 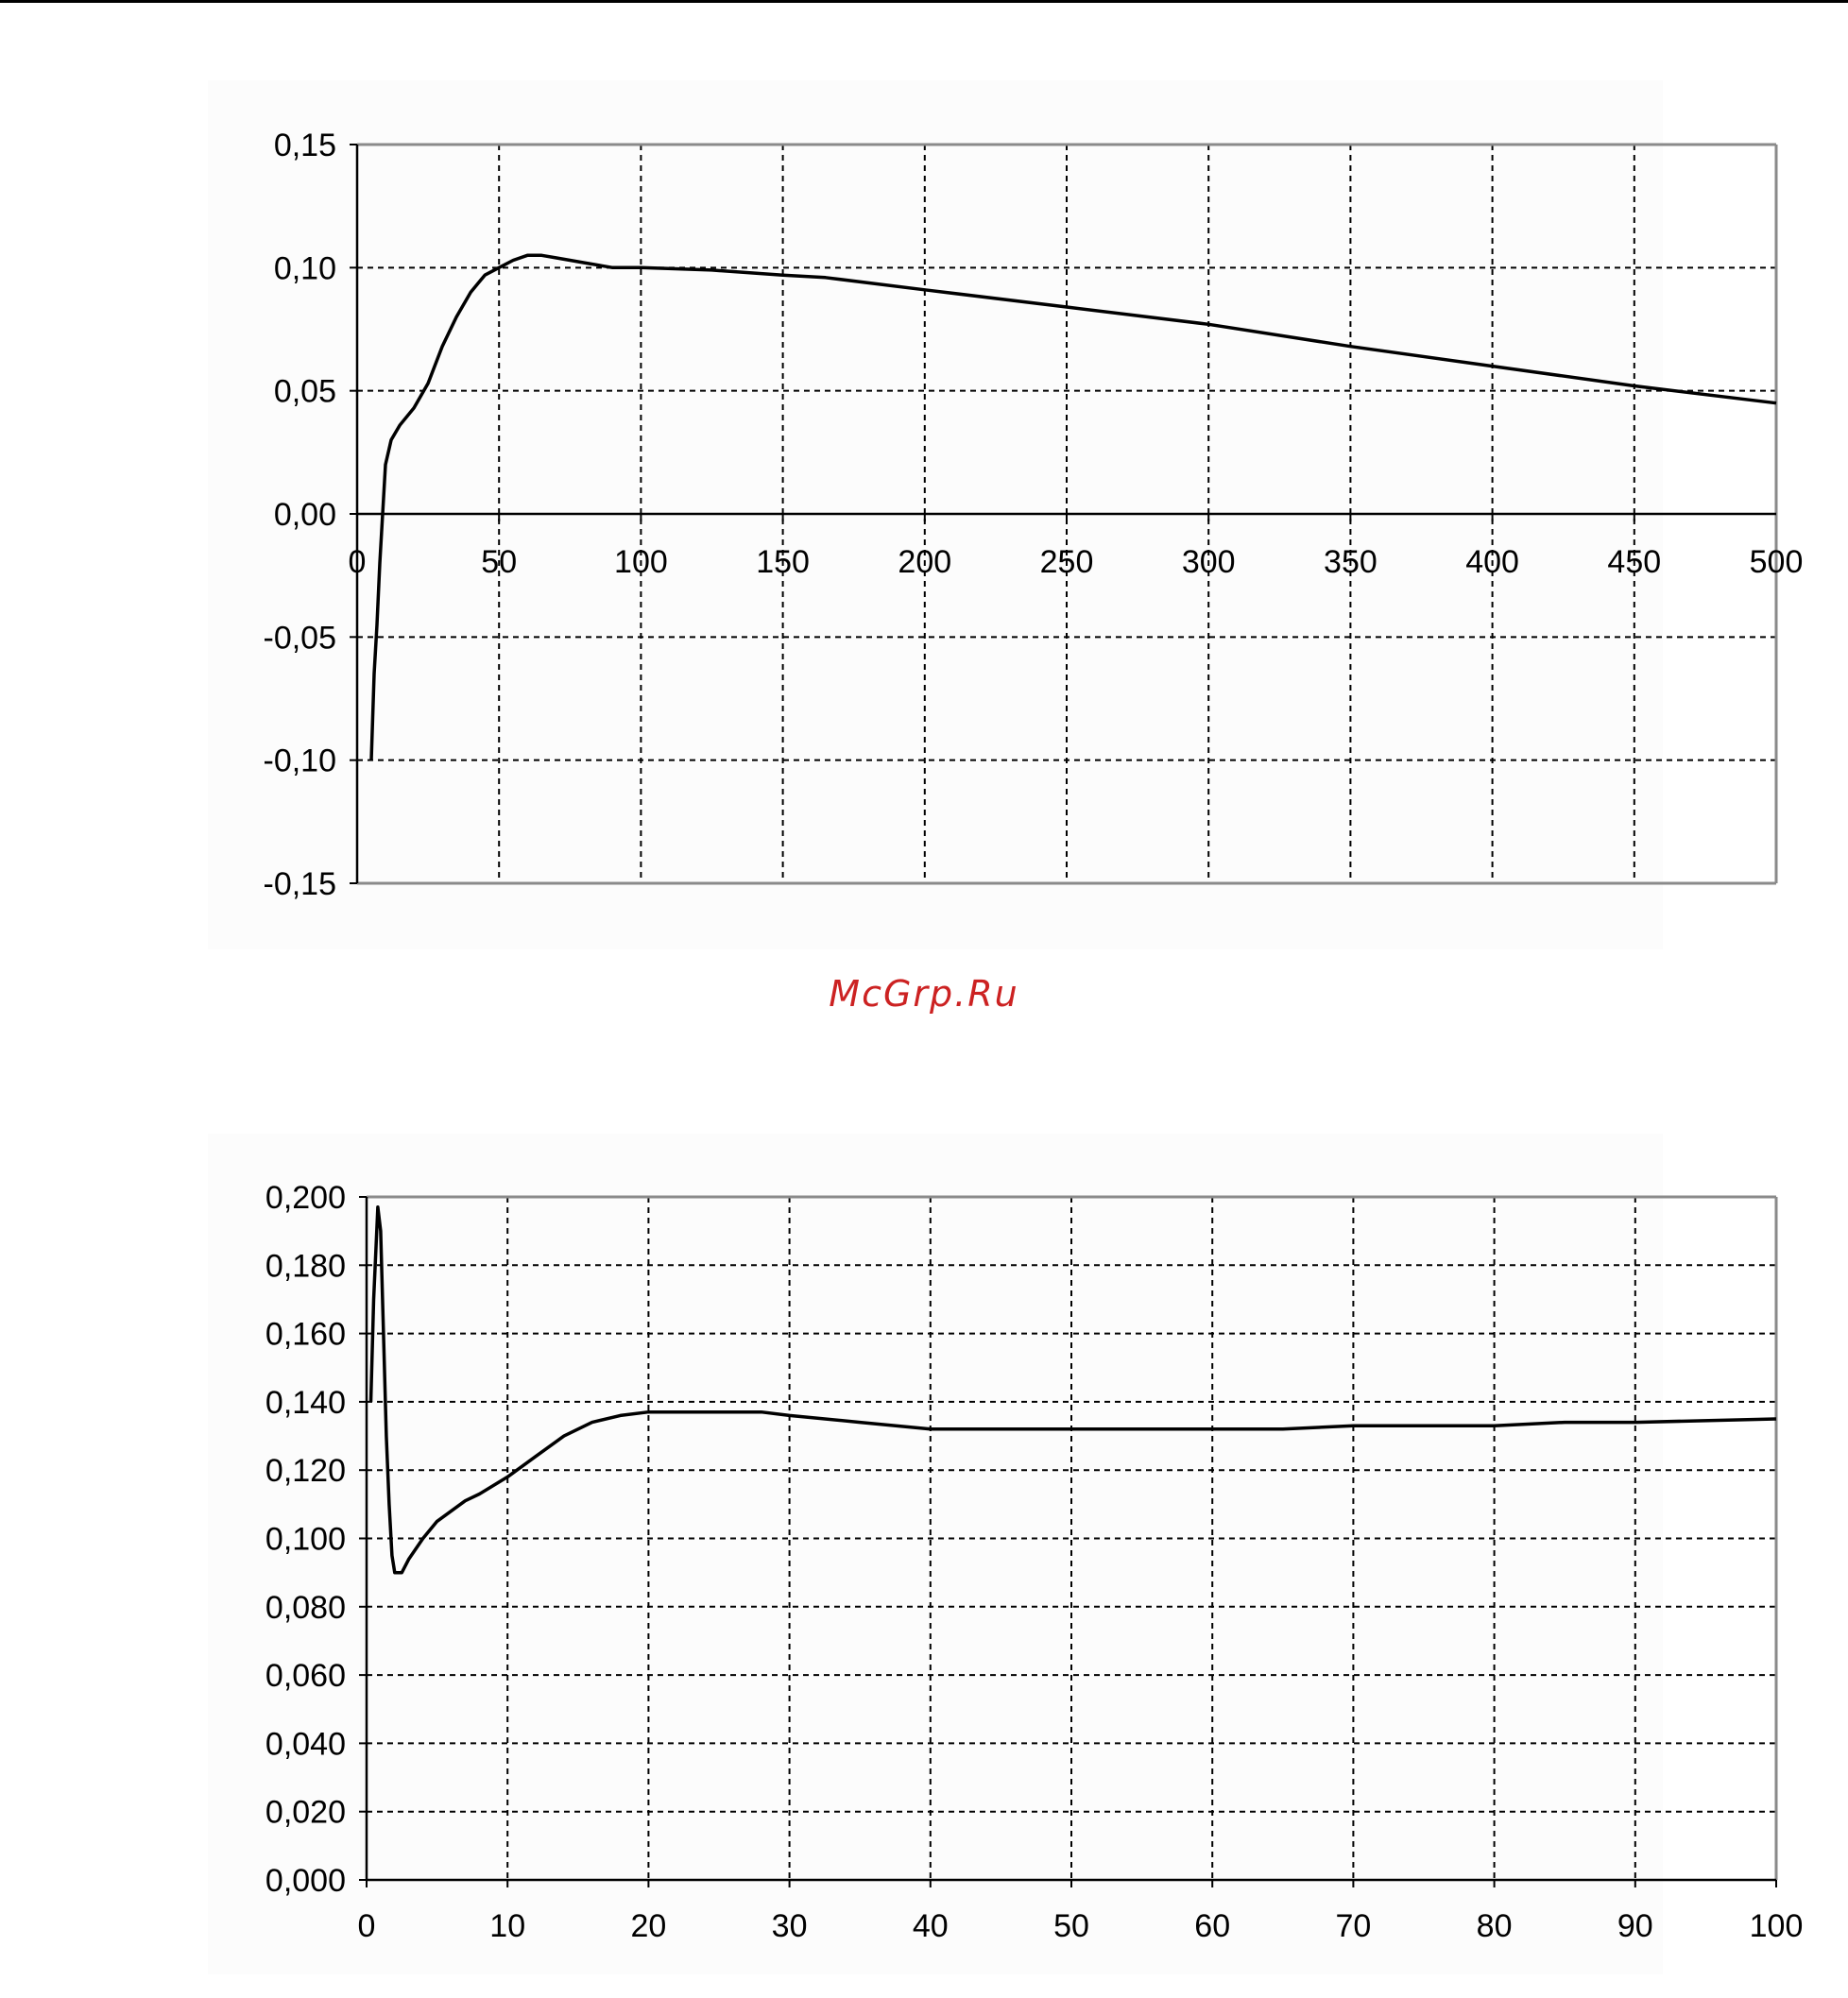 What do you see at coordinates (1492, 562) in the screenshot?
I see `x-tick-label: 400` at bounding box center [1492, 562].